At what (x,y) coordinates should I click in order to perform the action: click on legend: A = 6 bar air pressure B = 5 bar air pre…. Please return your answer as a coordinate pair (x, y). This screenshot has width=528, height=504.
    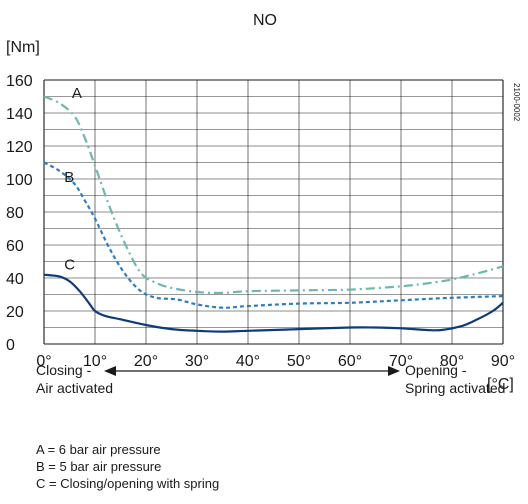
    Looking at the image, I should click on (127, 466).